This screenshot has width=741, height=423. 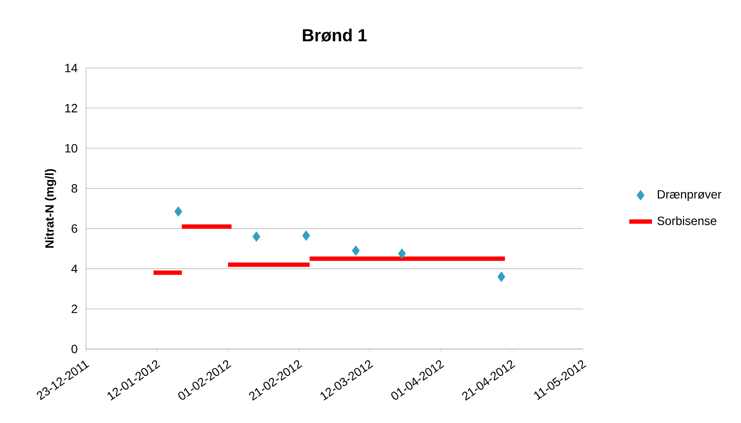 I want to click on y-tick-label: 4, so click(x=74, y=268).